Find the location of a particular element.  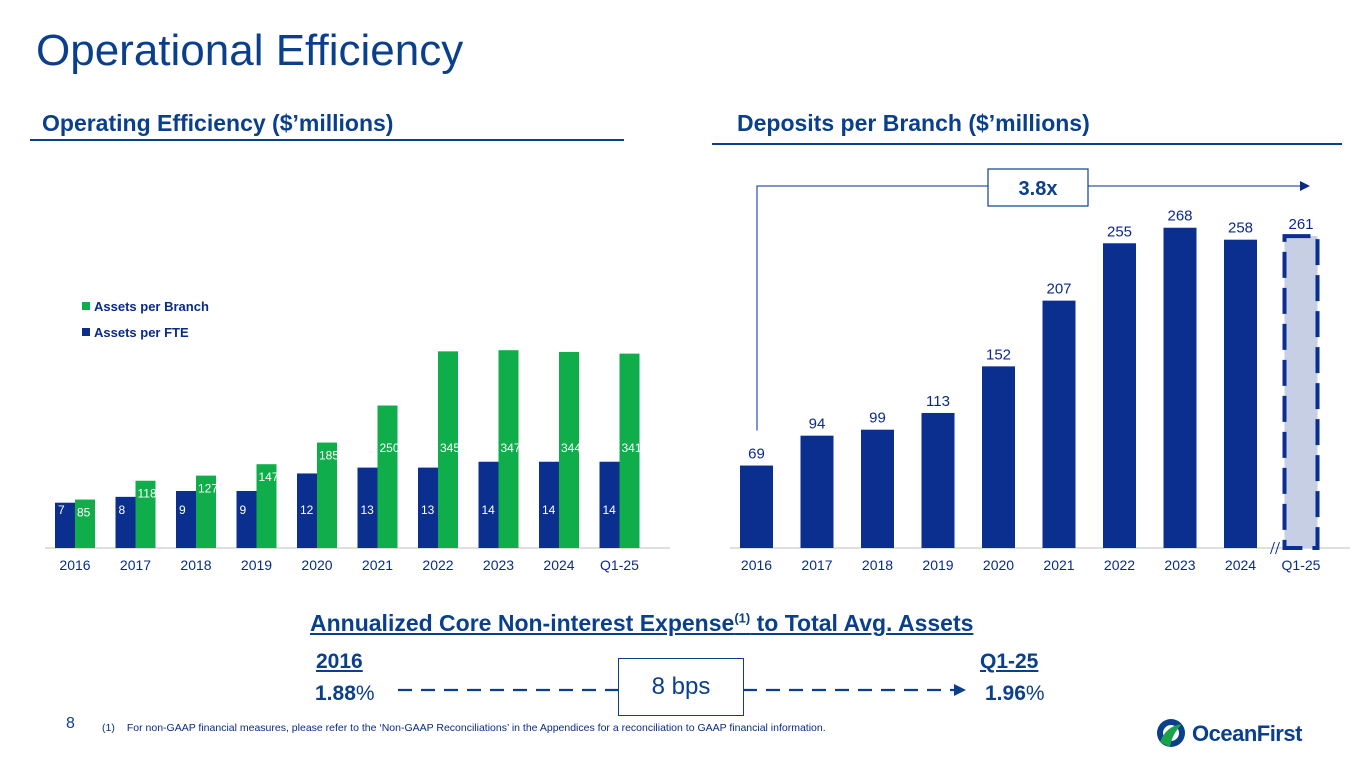

deposit-value-label: 94 is located at coordinates (817, 424).